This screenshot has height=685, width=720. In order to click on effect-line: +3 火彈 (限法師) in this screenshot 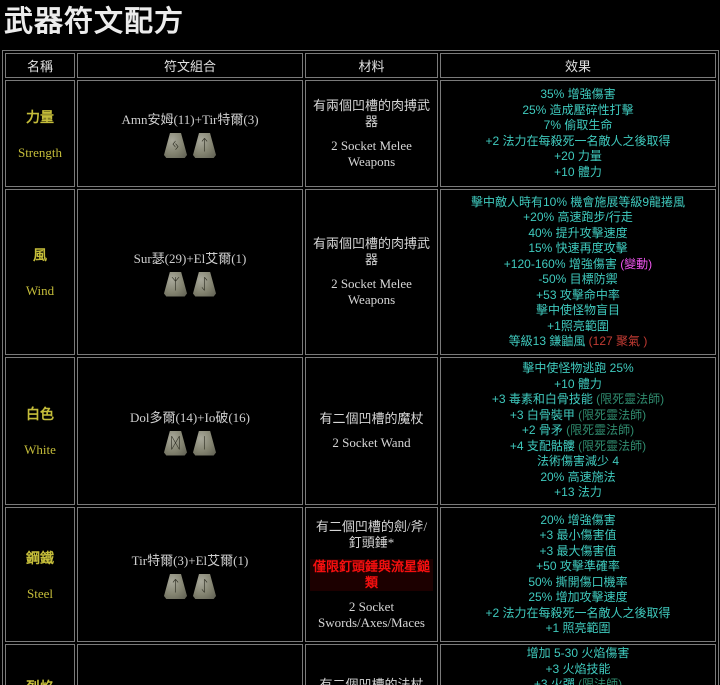, I will do `click(578, 681)`.